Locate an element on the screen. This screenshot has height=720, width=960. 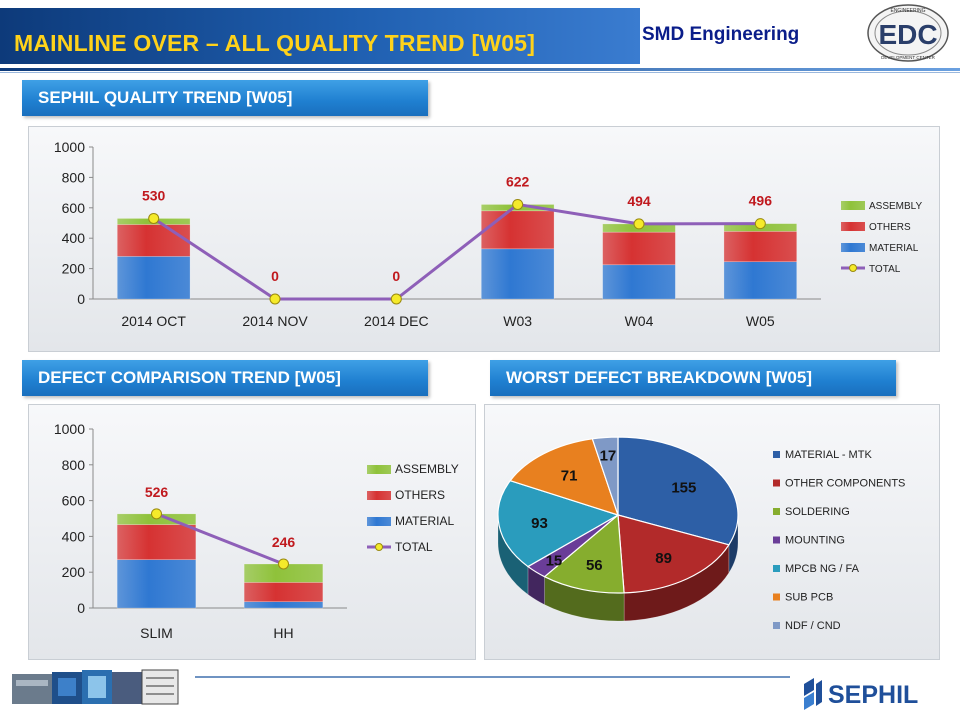
logo-bottom-text: DEVELOPMENT CENTER is located at coordinates (908, 57).